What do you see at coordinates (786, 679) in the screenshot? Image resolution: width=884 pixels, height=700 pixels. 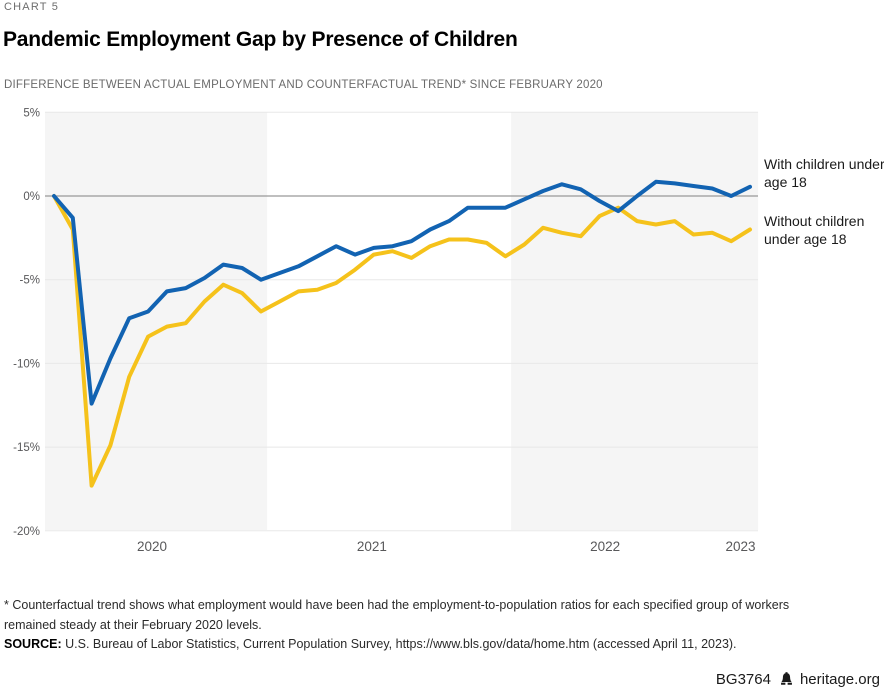 I see `liberty-bell-icon` at bounding box center [786, 679].